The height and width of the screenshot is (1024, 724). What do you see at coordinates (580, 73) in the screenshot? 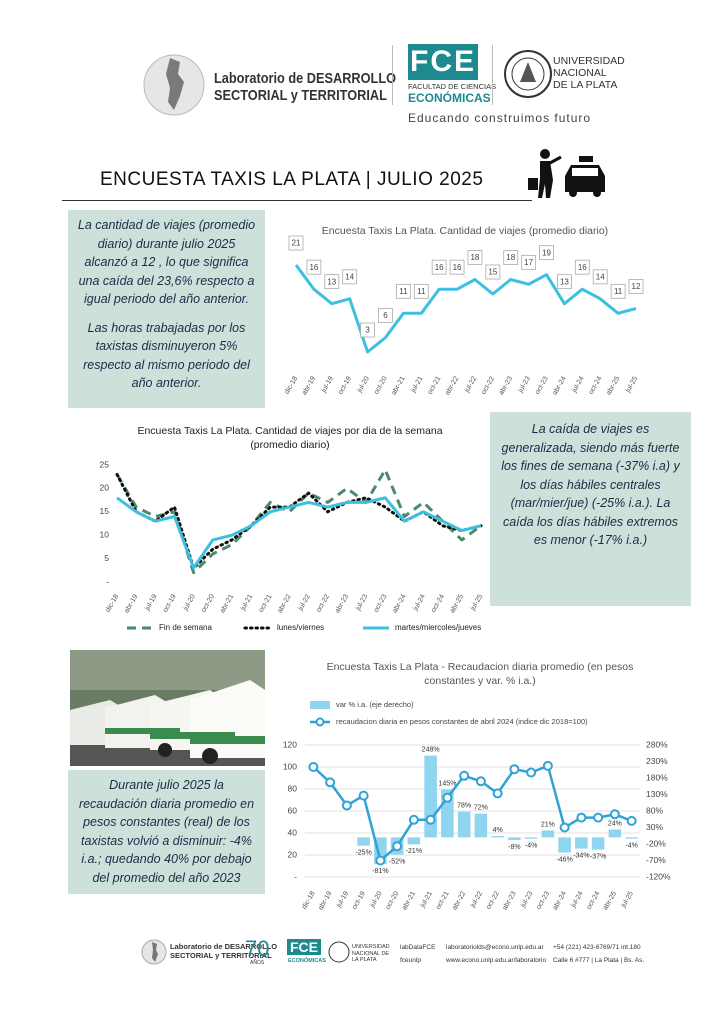
I see `unlp-line: NACIONAL` at bounding box center [580, 73].